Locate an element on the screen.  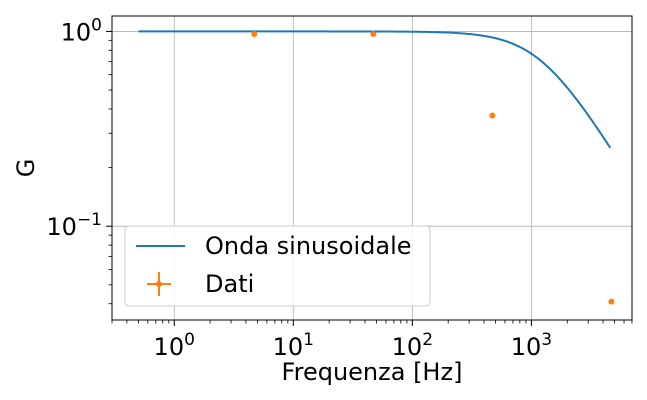
y-axis-label: G is located at coordinates (26, 168).